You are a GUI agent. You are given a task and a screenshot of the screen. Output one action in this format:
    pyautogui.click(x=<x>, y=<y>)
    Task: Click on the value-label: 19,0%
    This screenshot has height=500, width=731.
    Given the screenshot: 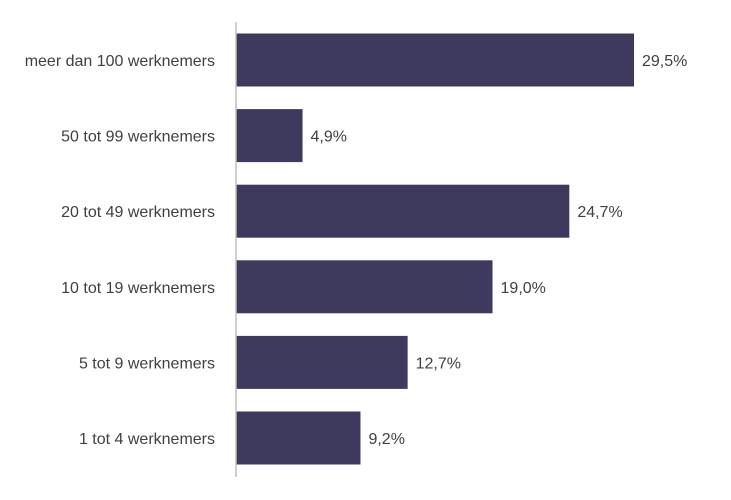 What is the action you would take?
    pyautogui.click(x=523, y=288)
    